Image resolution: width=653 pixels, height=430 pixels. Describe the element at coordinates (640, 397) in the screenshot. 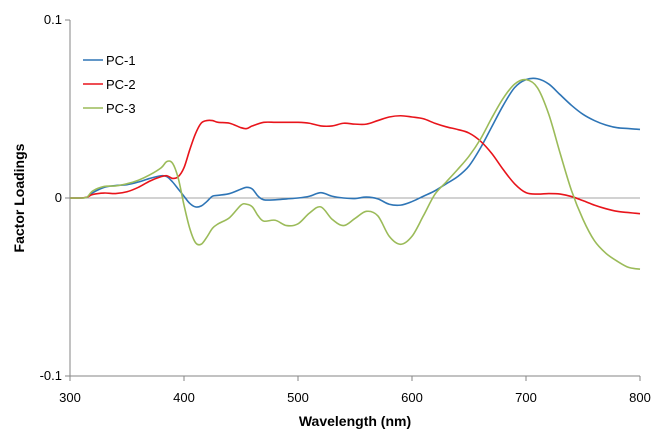

I see `x-tick-label: 800` at that location.